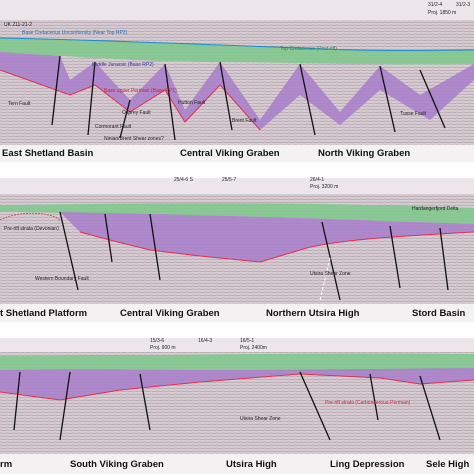 This screenshot has width=474, height=474. I want to click on region-label: East Shetland Basin, so click(48, 153).